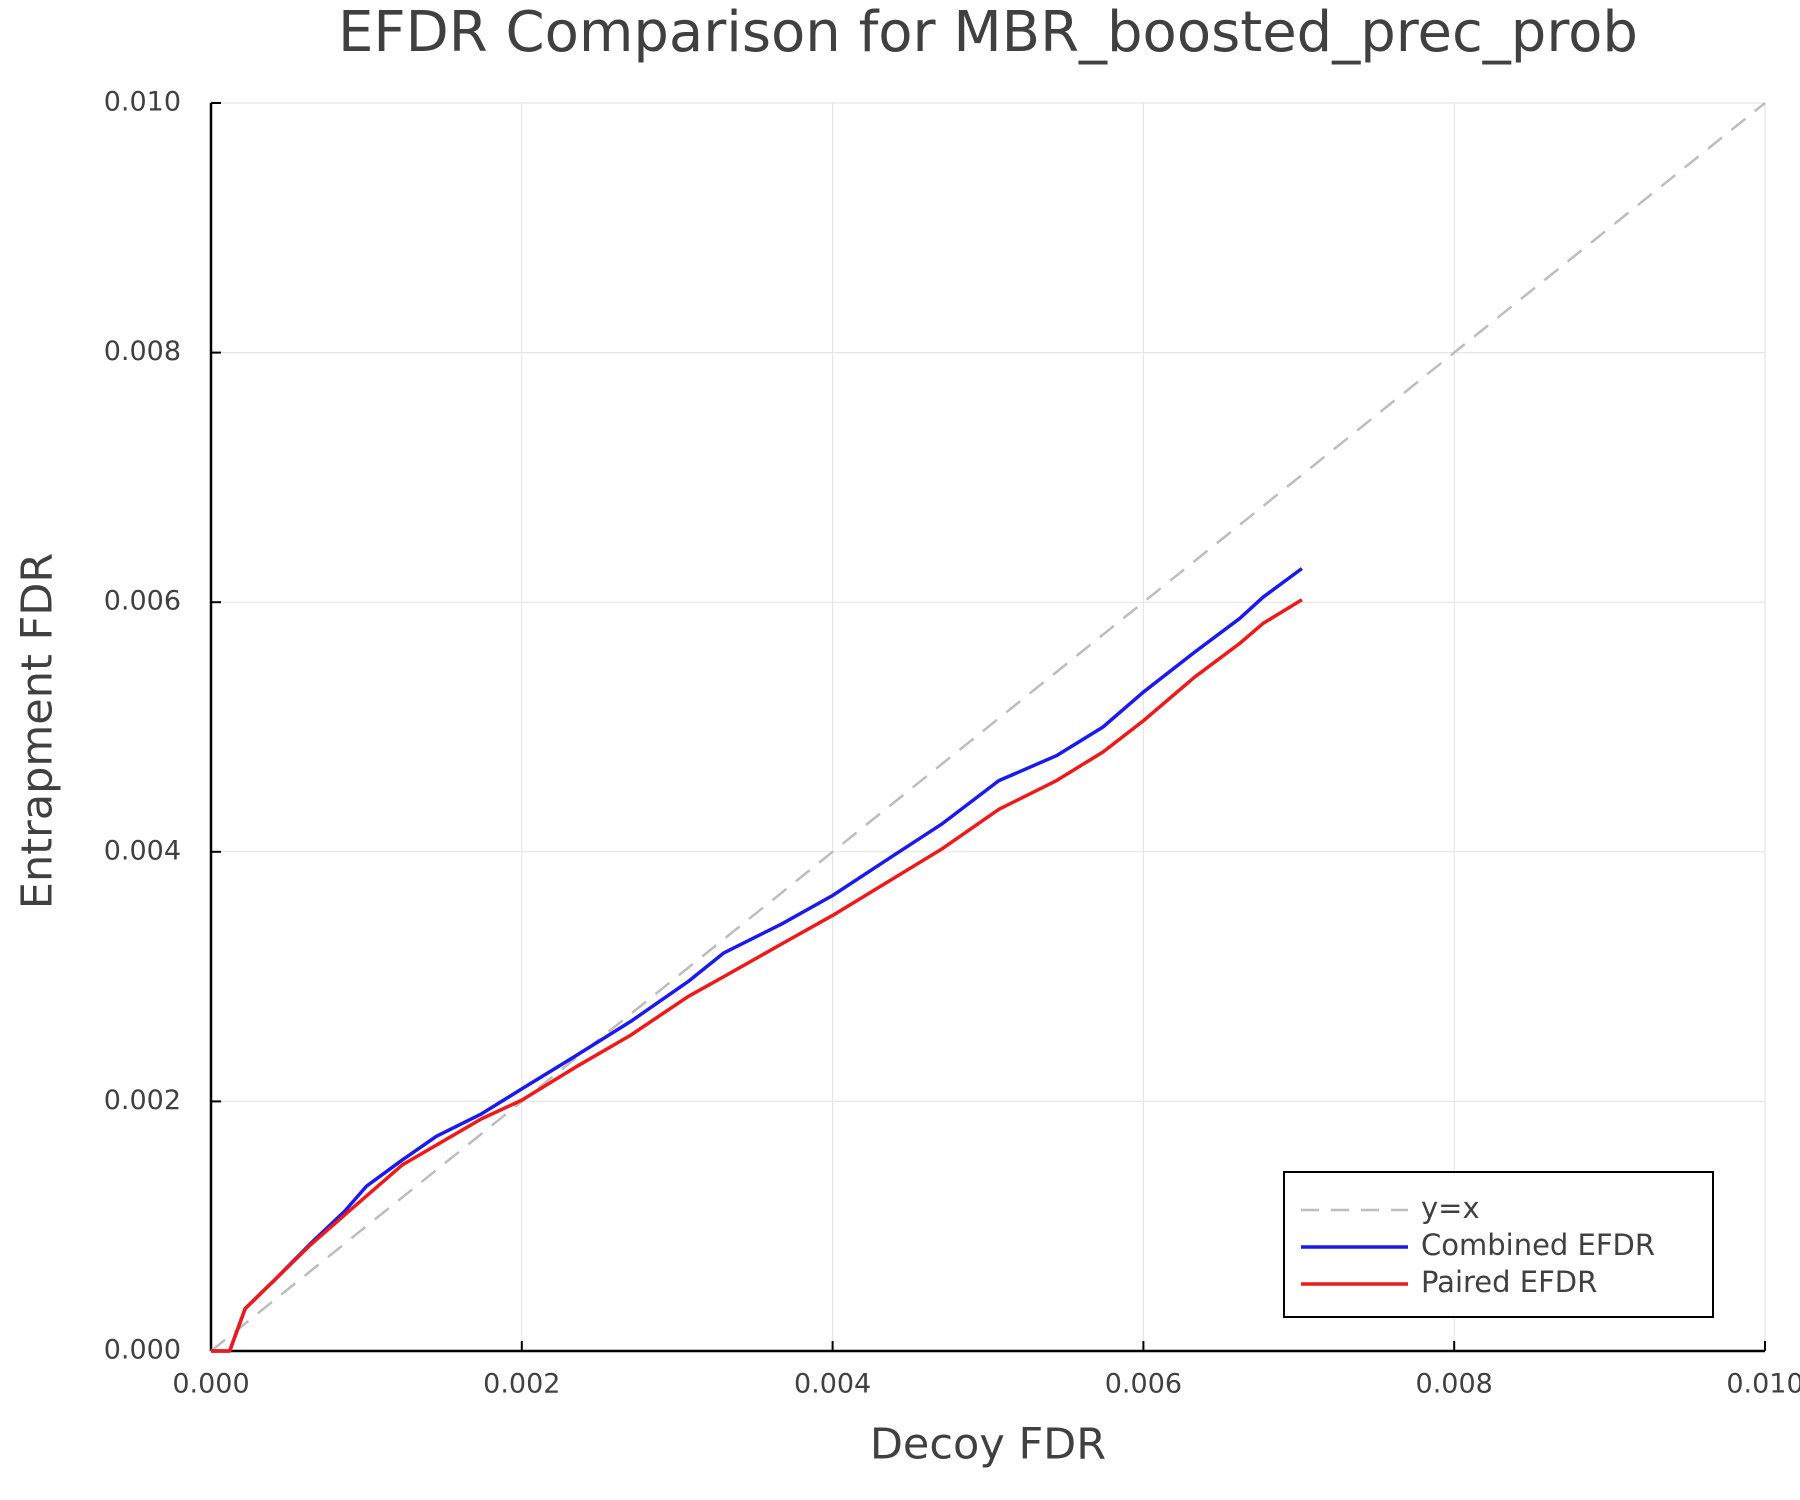 Image resolution: width=1800 pixels, height=1500 pixels. What do you see at coordinates (210, 1384) in the screenshot?
I see `x-tick-label: 0.000` at bounding box center [210, 1384].